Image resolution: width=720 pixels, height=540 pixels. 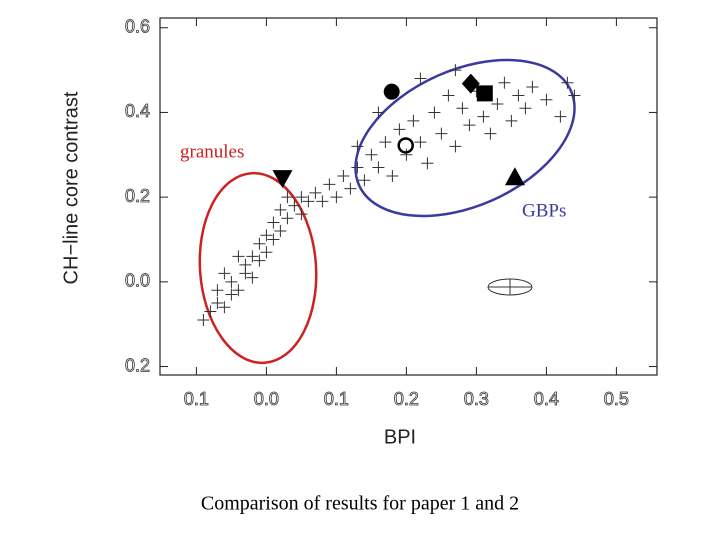 I want to click on x-tick-label: 0.5, so click(x=616, y=399).